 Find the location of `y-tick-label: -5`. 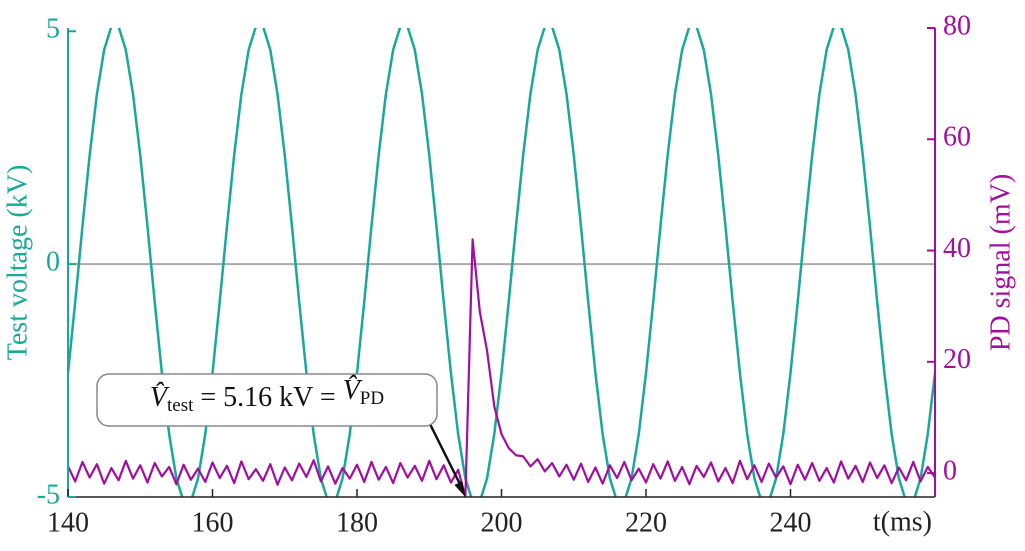

y-tick-label: -5 is located at coordinates (48, 494).